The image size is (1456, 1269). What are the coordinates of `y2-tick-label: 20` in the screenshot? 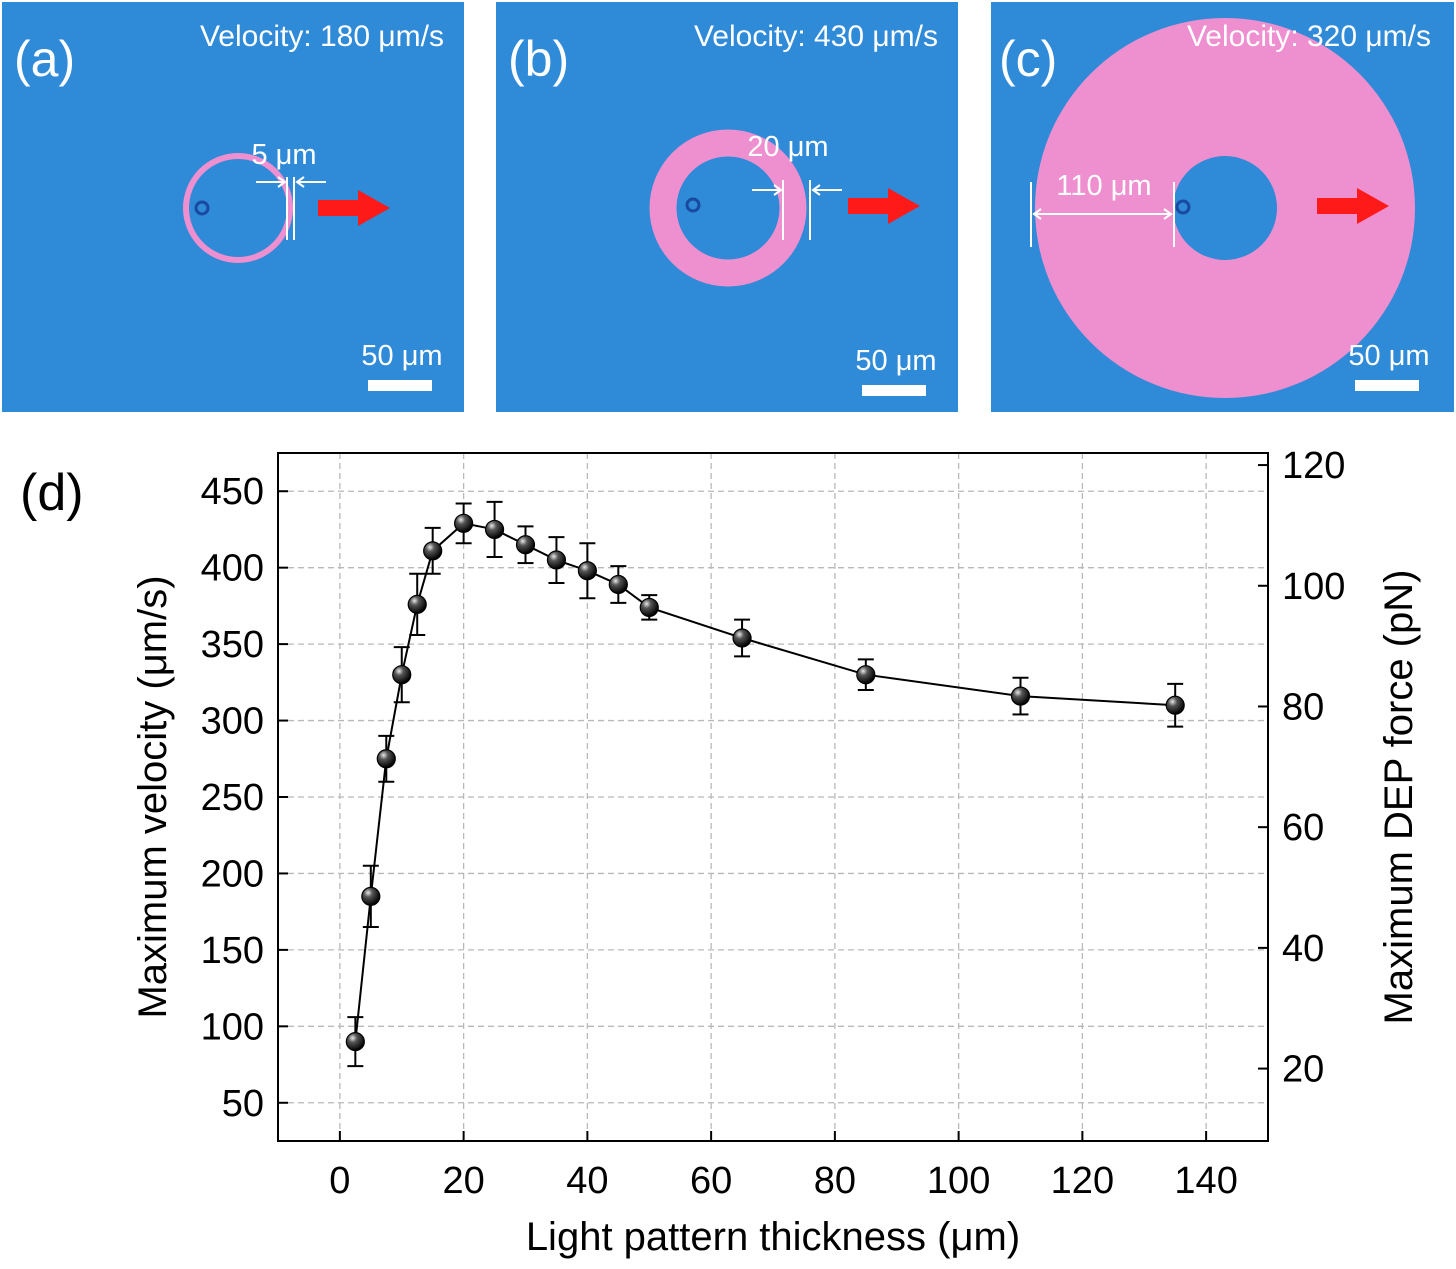 It's located at (1303, 1070).